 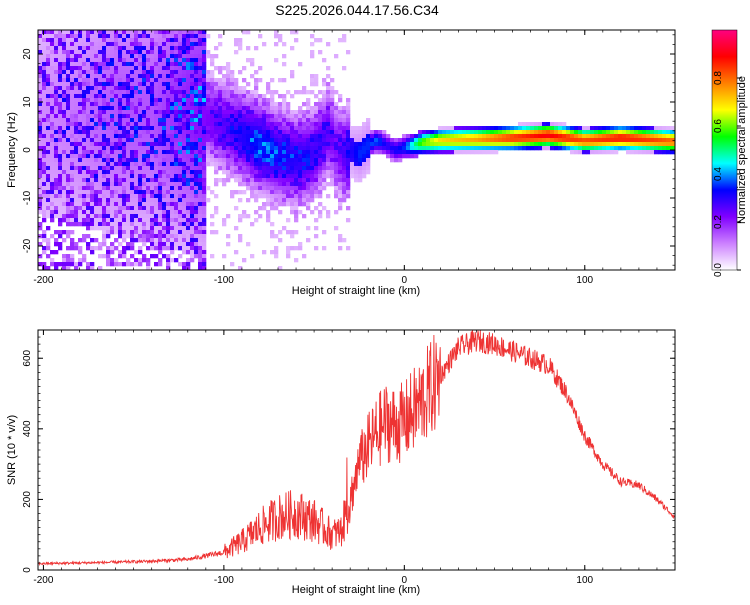 What do you see at coordinates (27, 197) in the screenshot?
I see `y-tick-label: -10` at bounding box center [27, 197].